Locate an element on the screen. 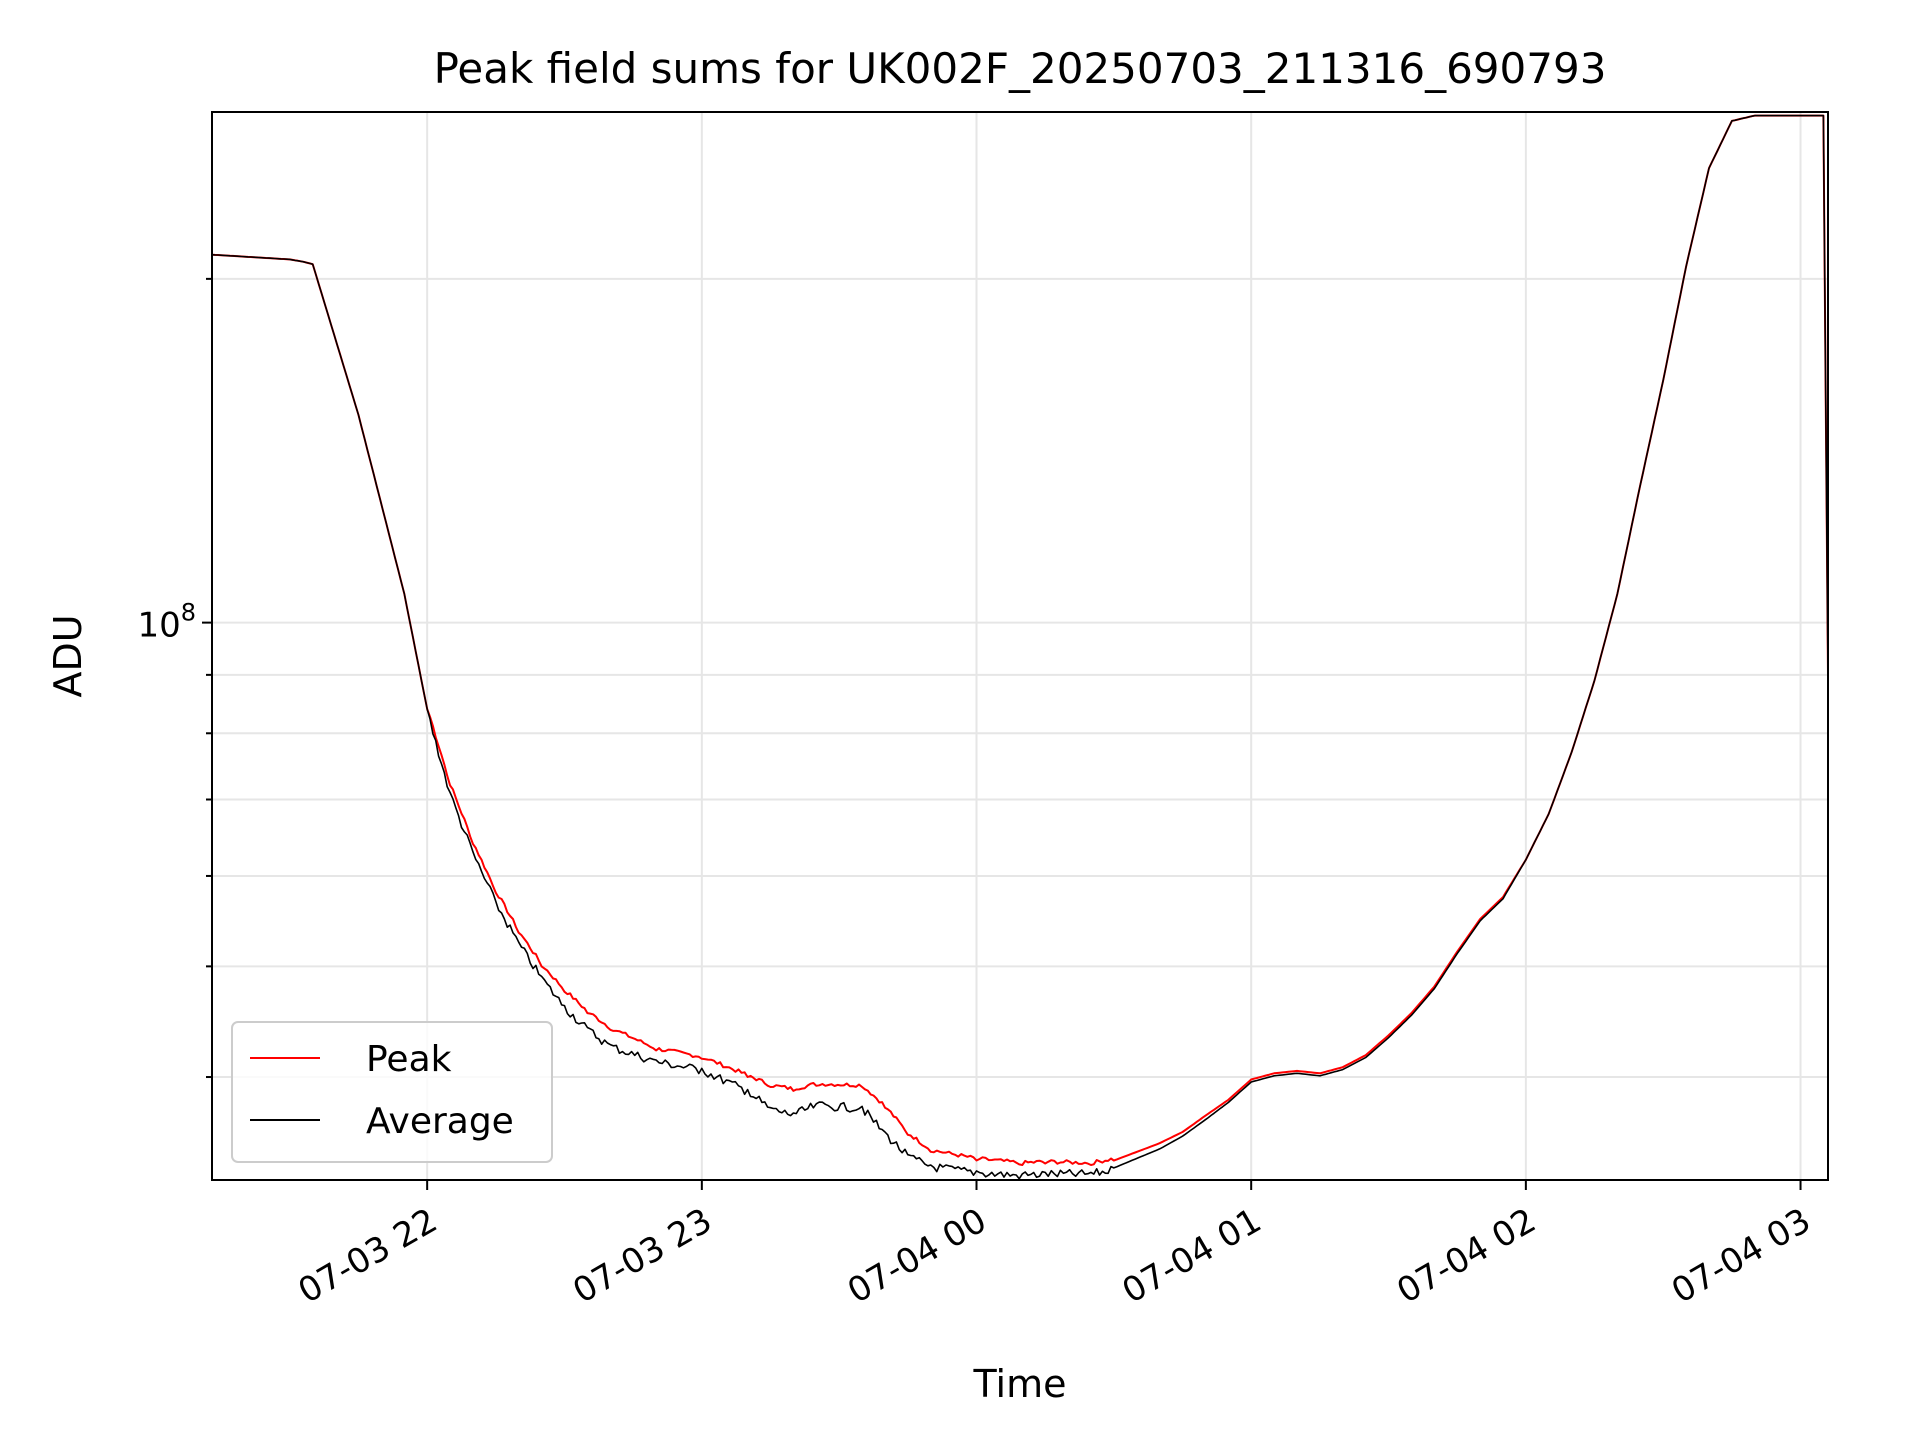  x-tick-label: 07-04 02 is located at coordinates (1466, 1256).